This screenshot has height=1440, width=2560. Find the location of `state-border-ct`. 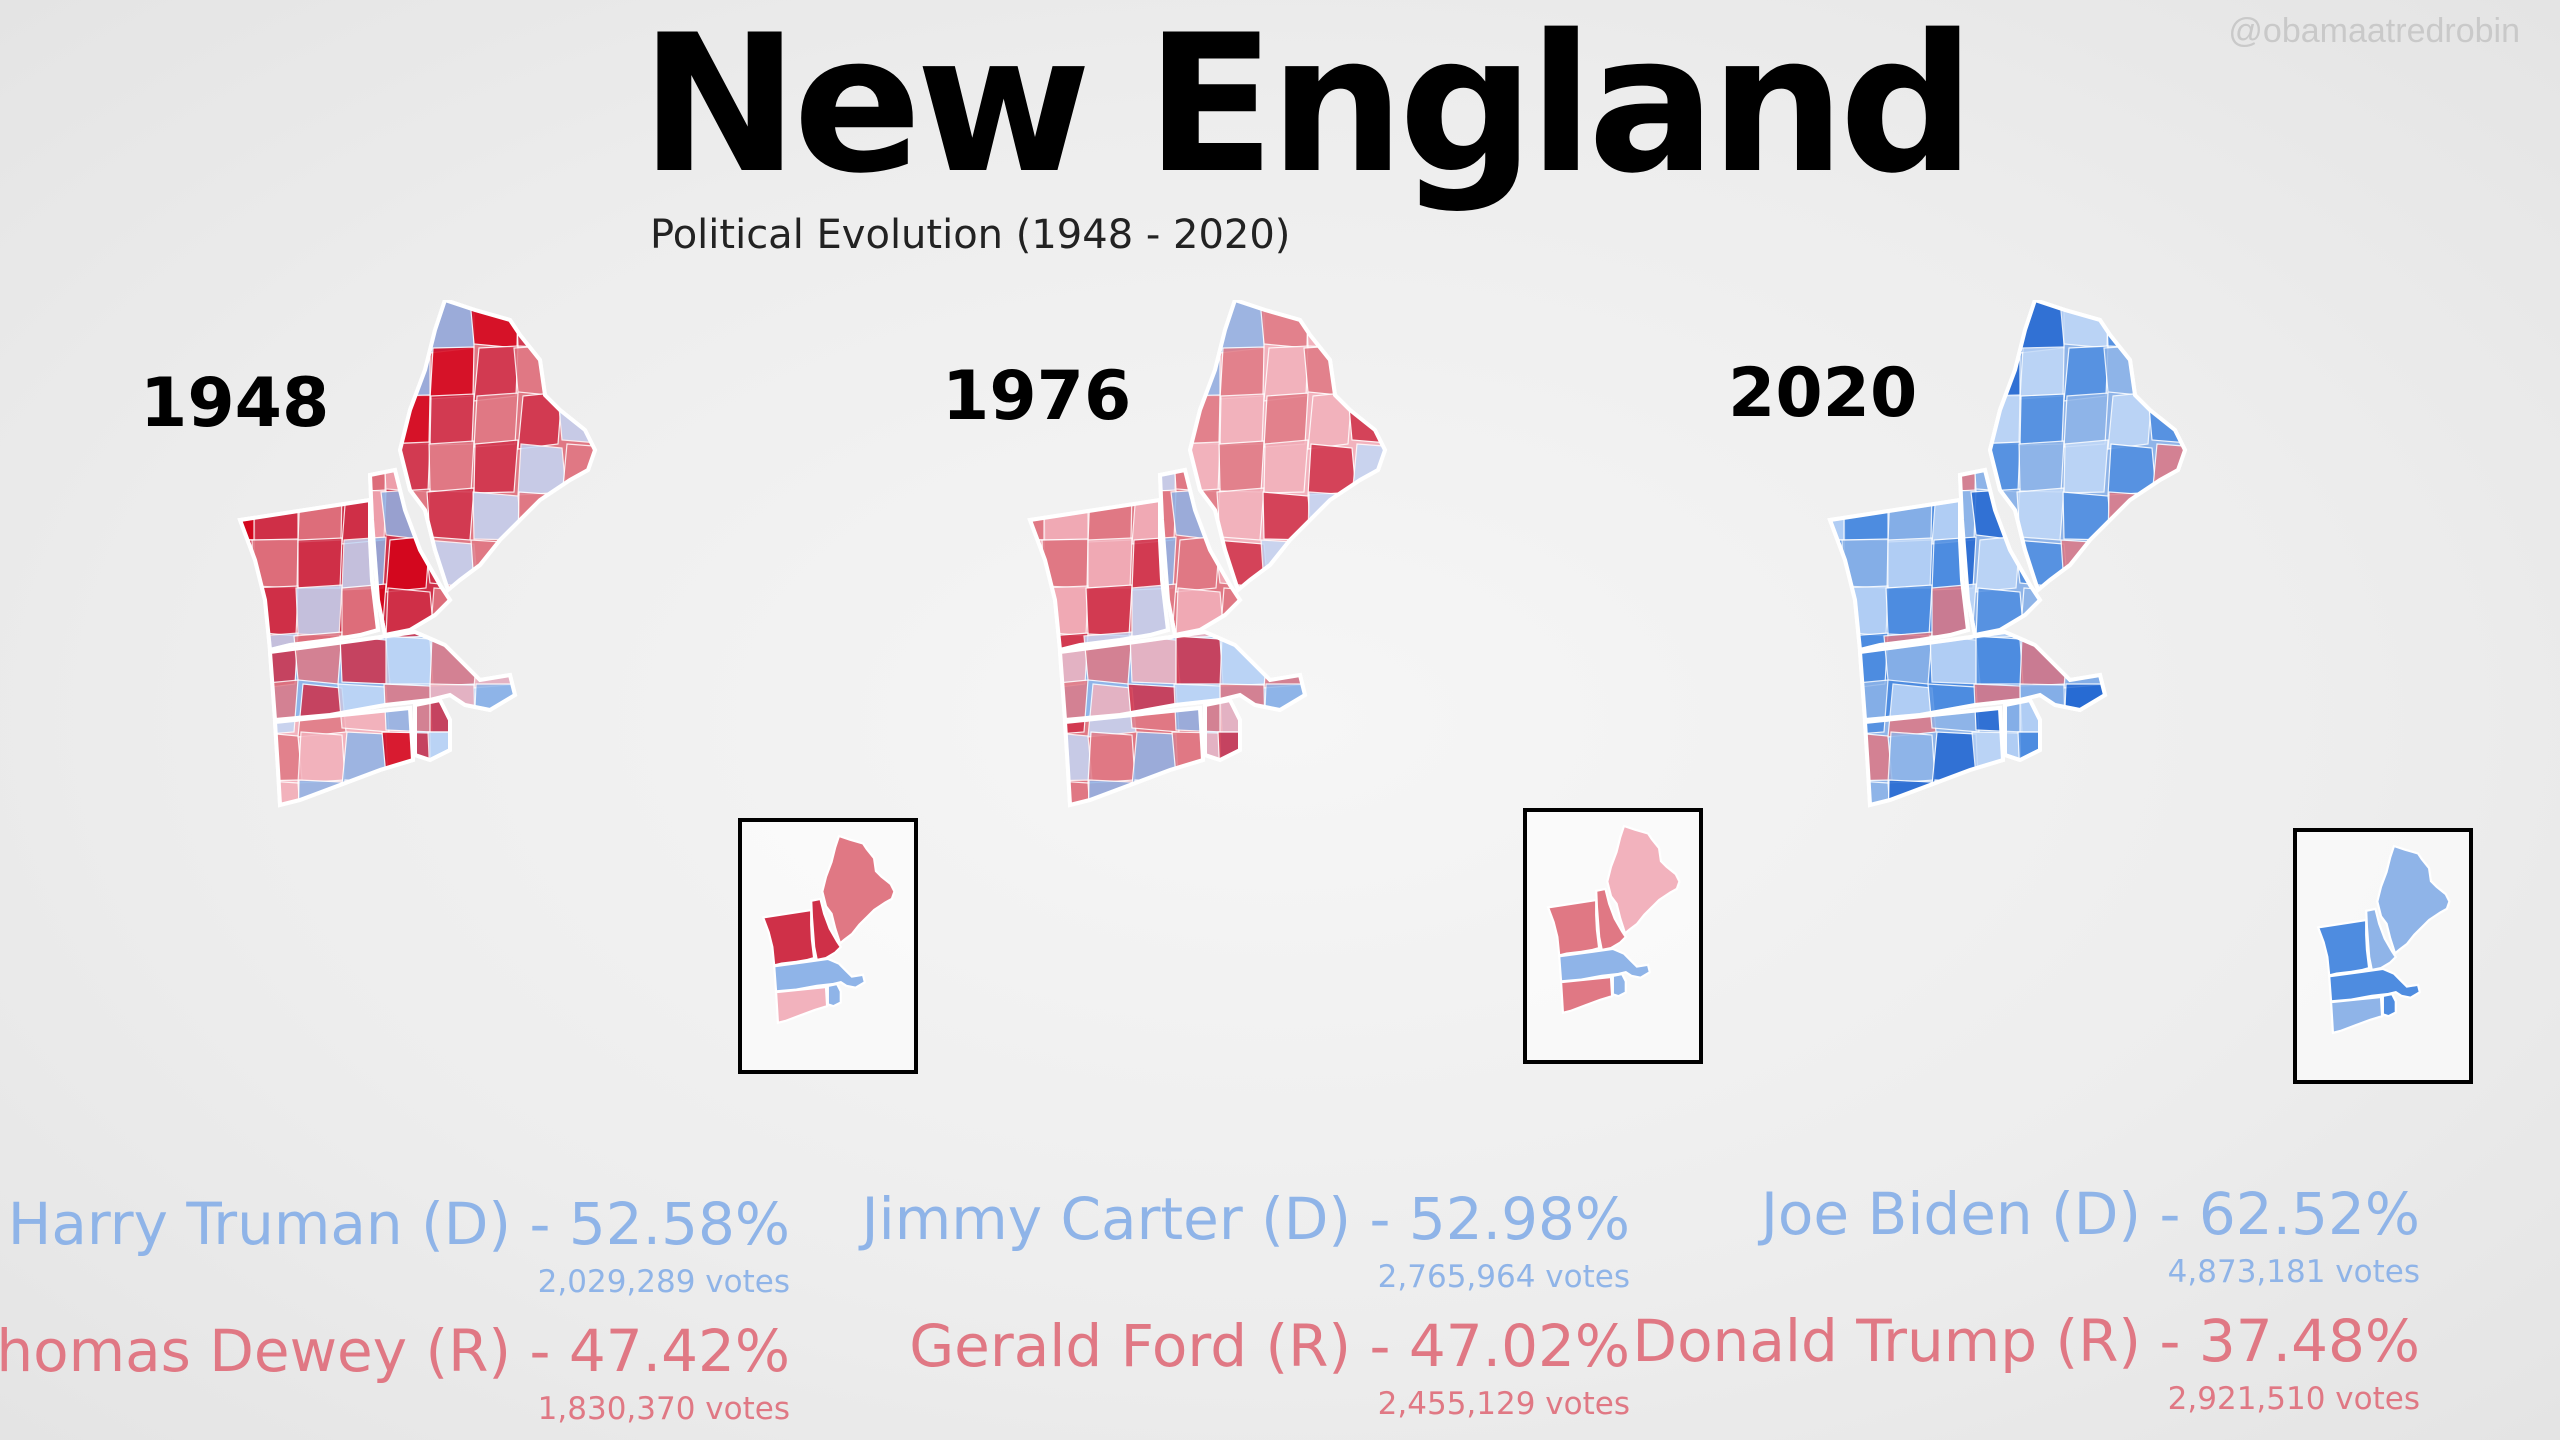

state-border-ct is located at coordinates (344, 756).